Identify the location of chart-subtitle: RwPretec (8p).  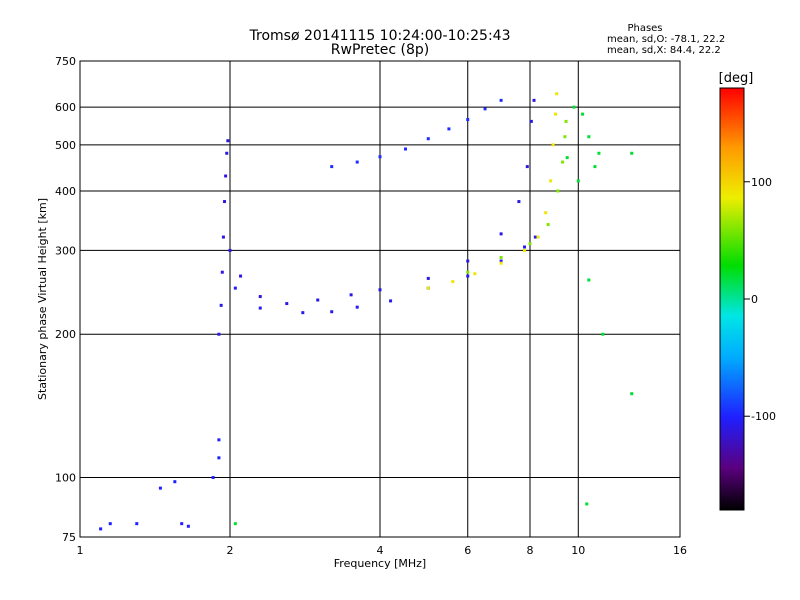
(380, 50).